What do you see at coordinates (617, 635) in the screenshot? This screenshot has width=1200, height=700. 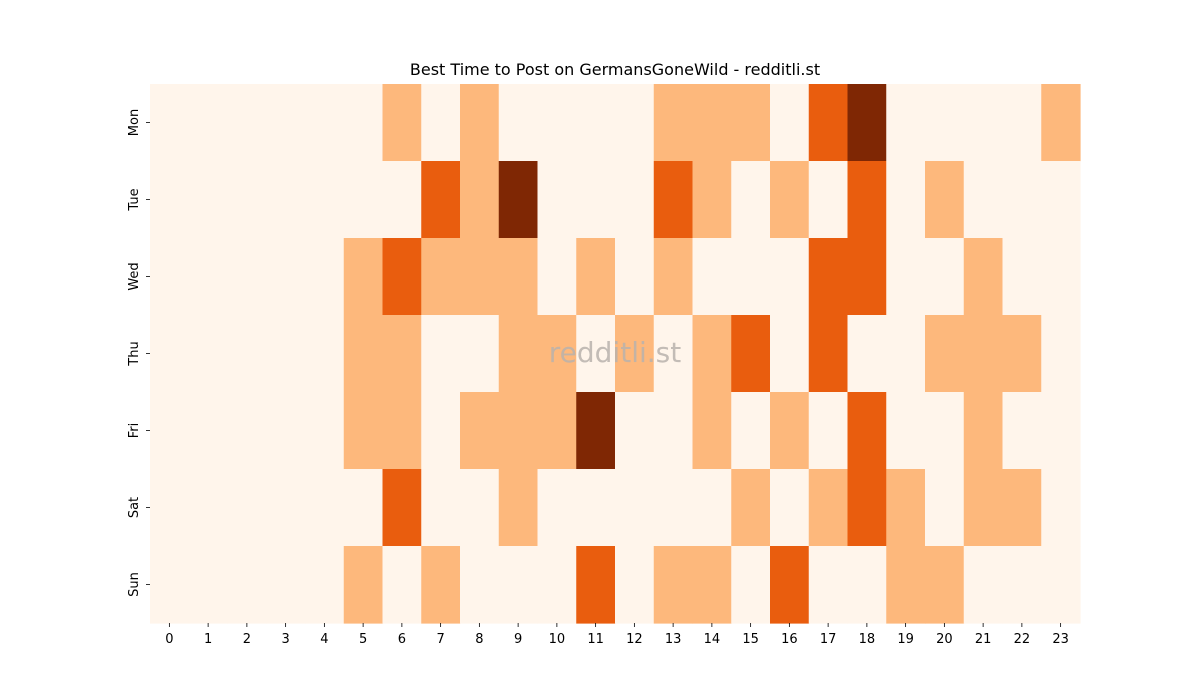 I see `x-axis: 0 1 2 3 4 5 6 7 8 9 10 11 12 13 14 15 16 17 18 19 20 21 22 23` at bounding box center [617, 635].